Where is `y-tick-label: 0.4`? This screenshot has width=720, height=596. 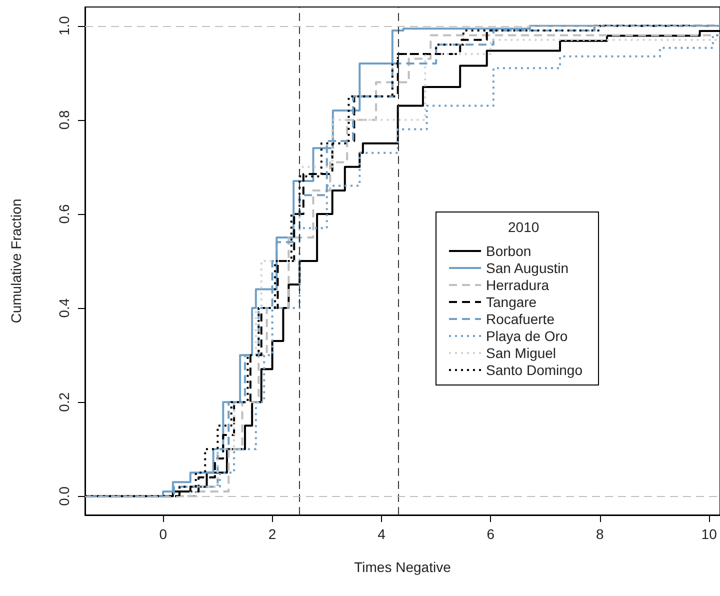
y-tick-label: 0.4 is located at coordinates (64, 308).